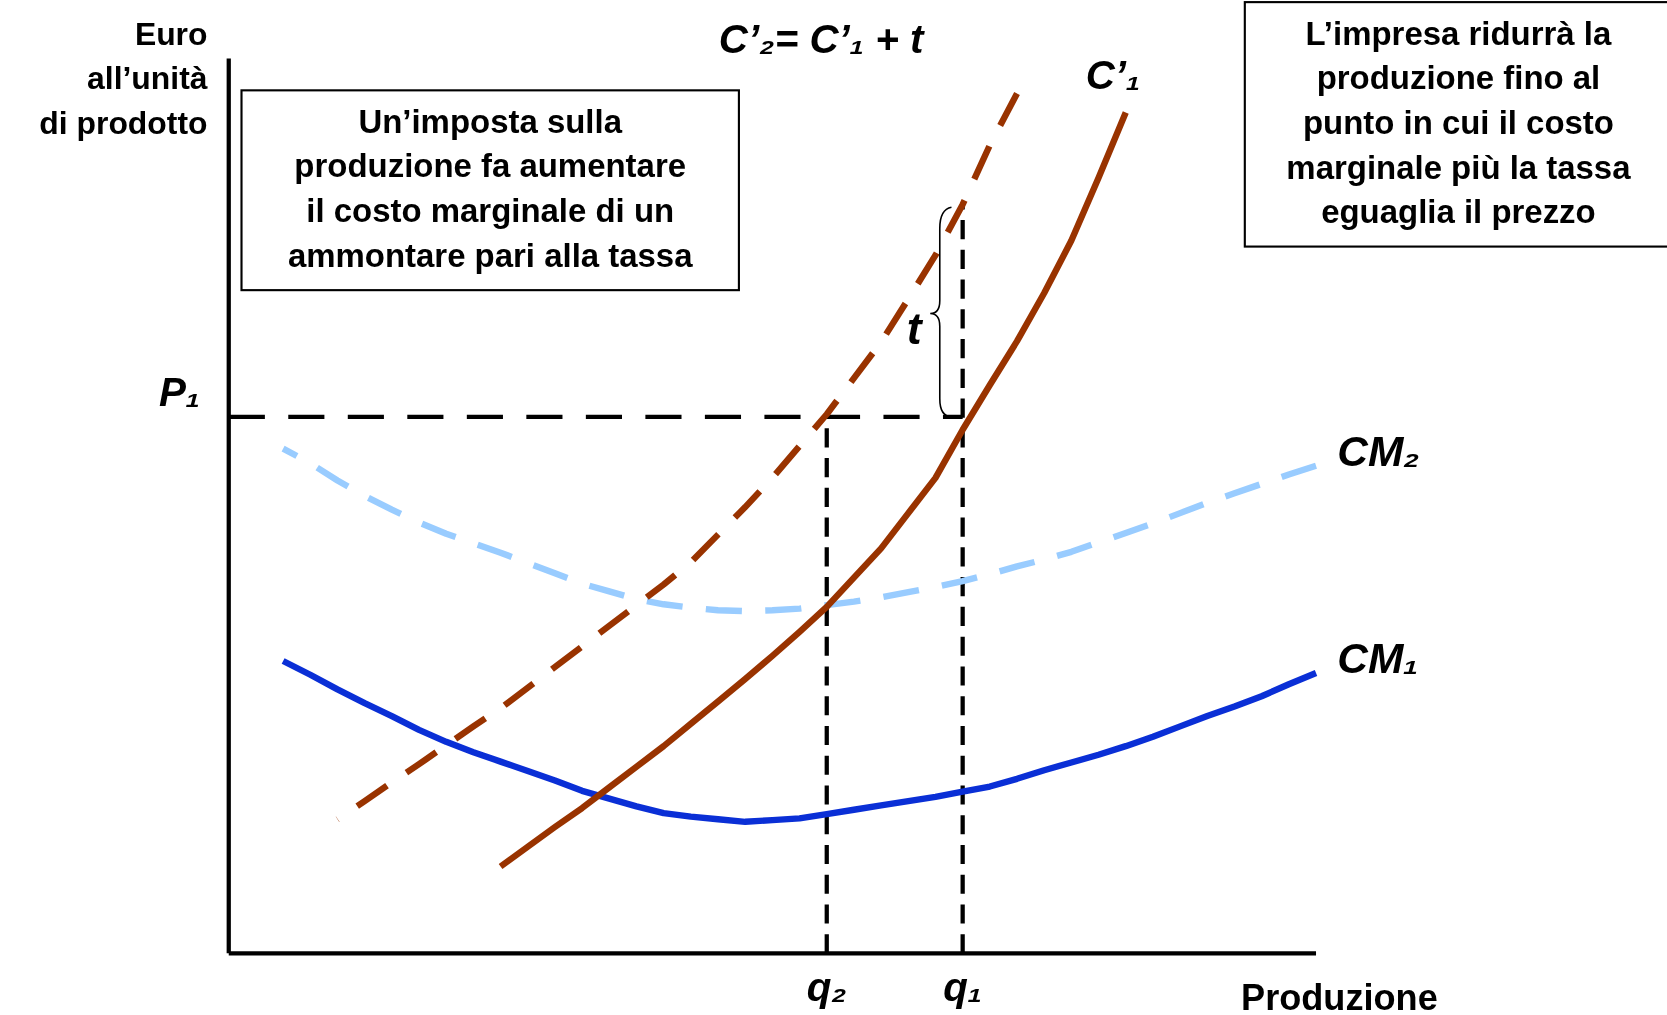 The width and height of the screenshot is (1667, 1015). I want to click on x-tick-label: q₂, so click(826, 987).